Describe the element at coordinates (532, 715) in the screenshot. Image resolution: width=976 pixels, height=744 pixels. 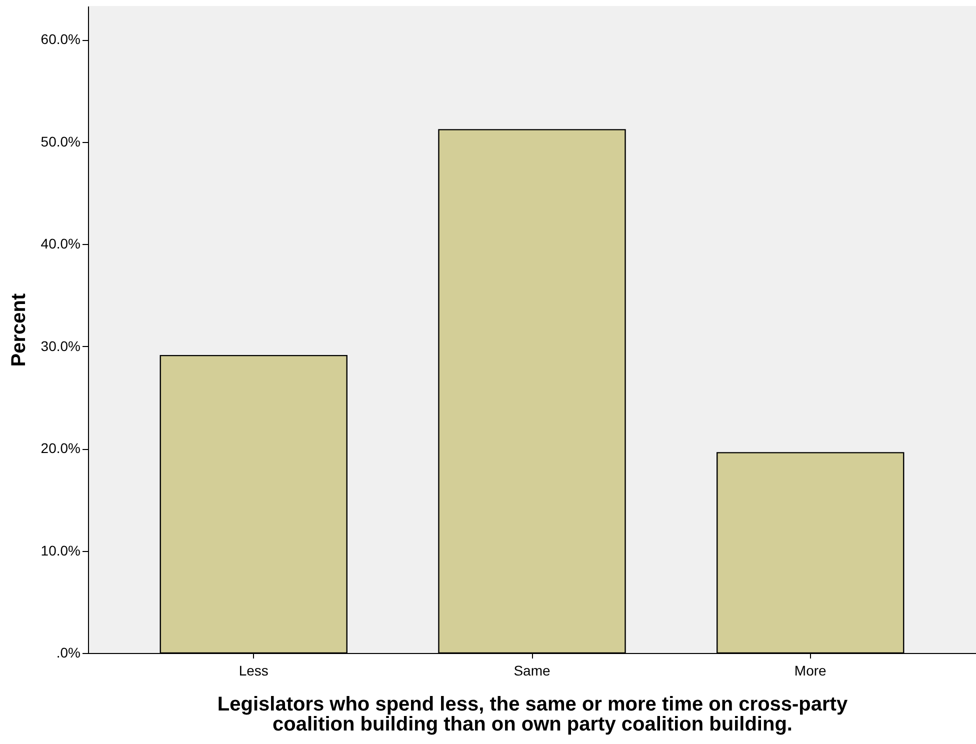
I see `x-axis-title: Legislators who spend less, the same or more time on cross-party coalition building than on own party coalition building.` at that location.